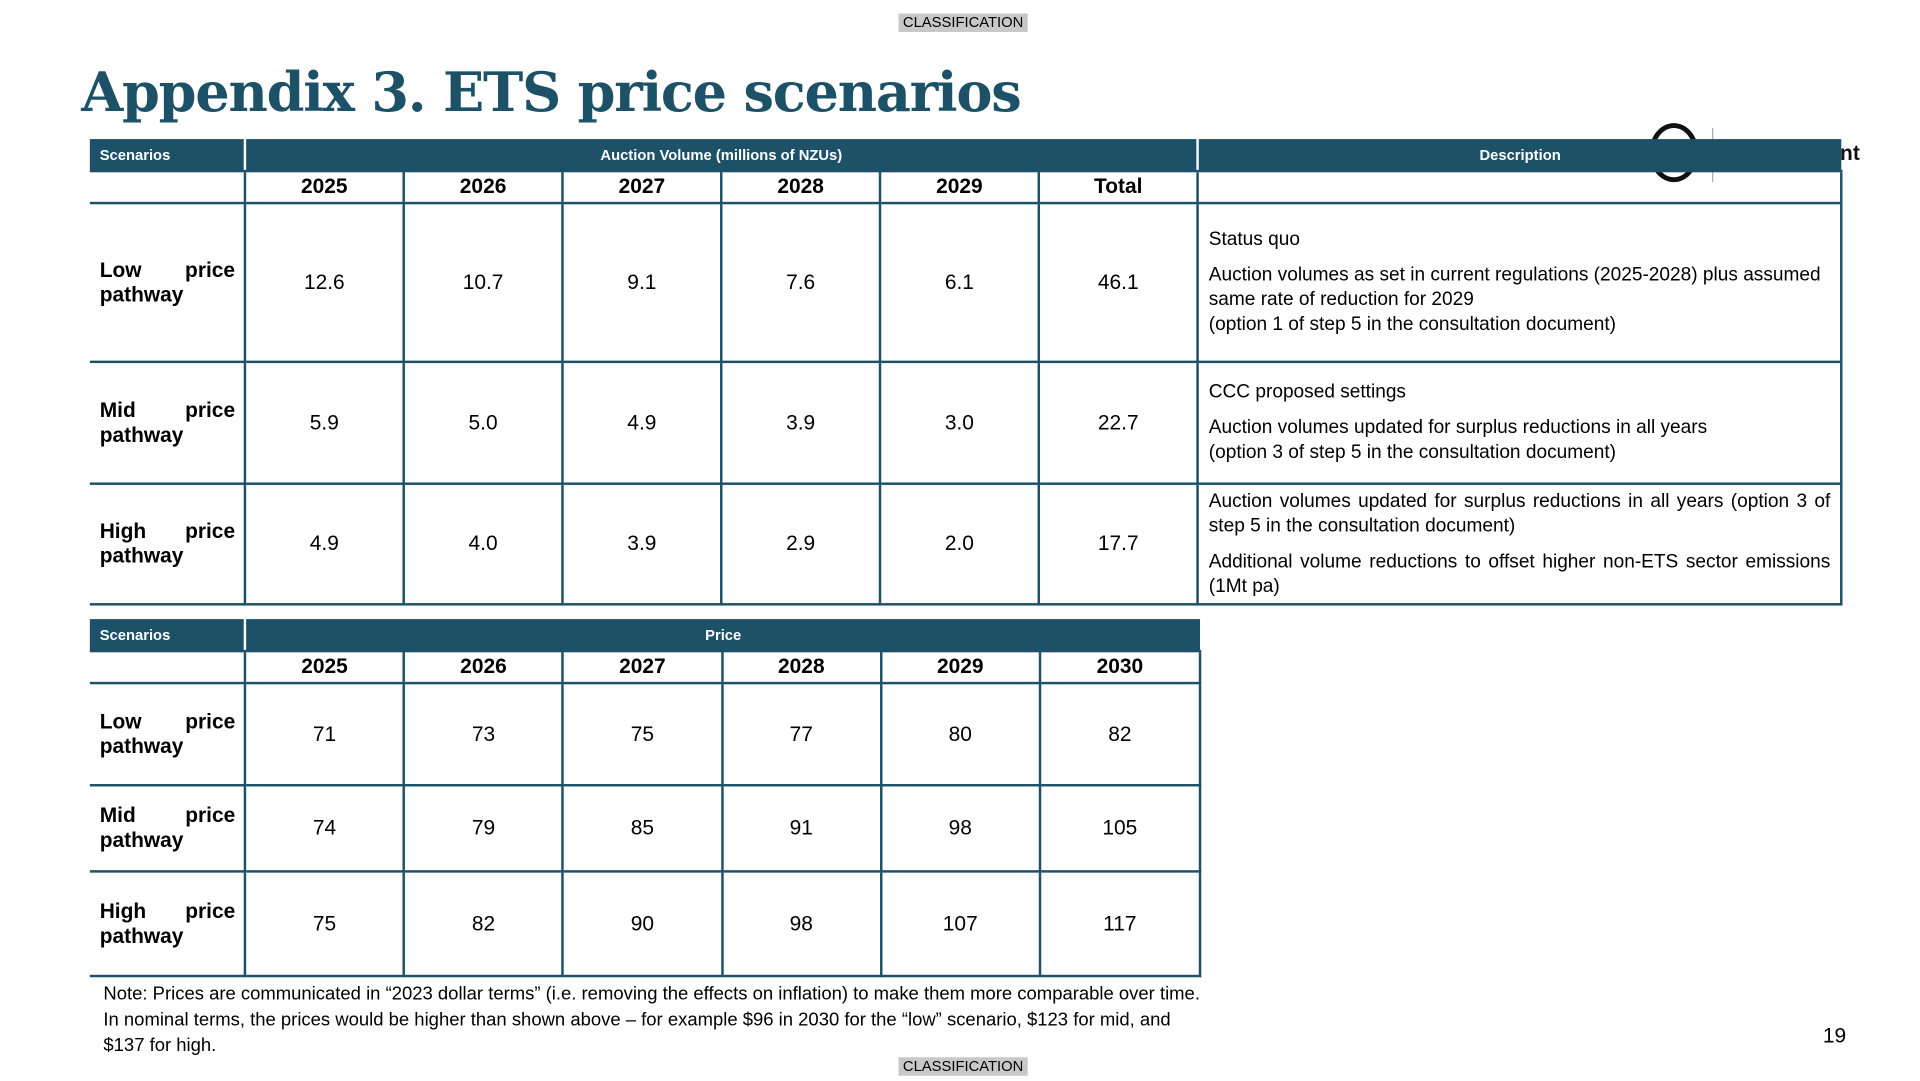 Image resolution: width=1920 pixels, height=1081 pixels. I want to click on value-cell: 2.0, so click(959, 544).